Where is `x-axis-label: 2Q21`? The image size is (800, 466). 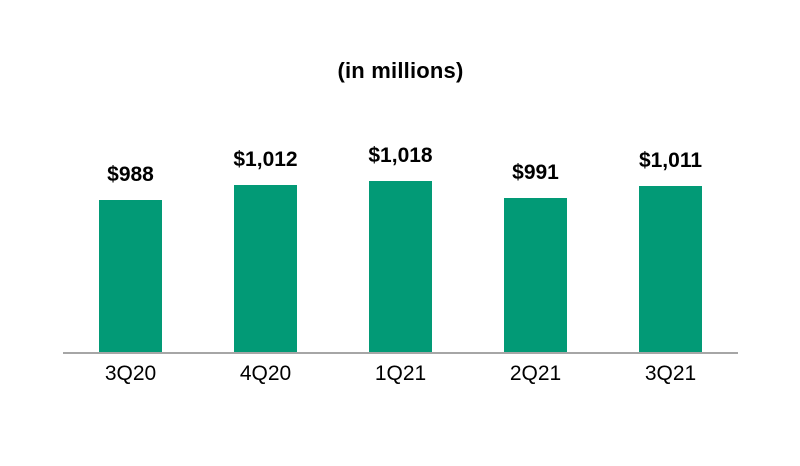
x-axis-label: 2Q21 is located at coordinates (535, 373).